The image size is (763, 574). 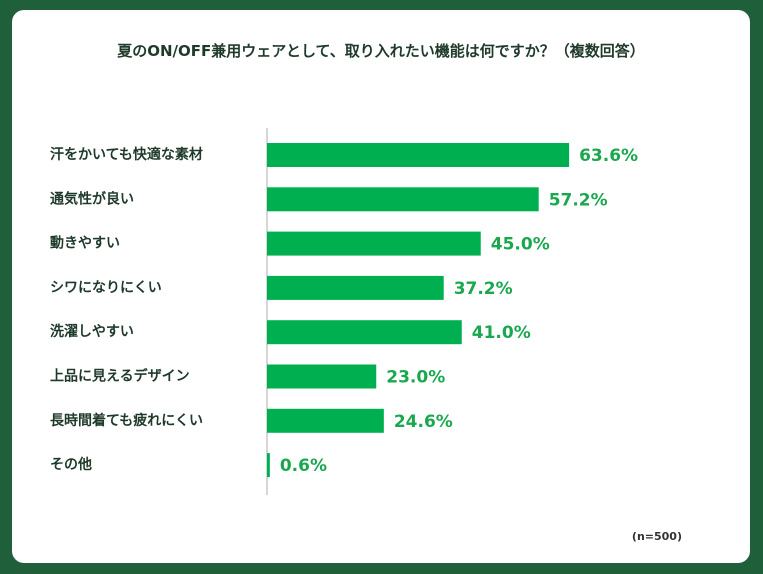 What do you see at coordinates (501, 333) in the screenshot?
I see `value-label: 41.0%` at bounding box center [501, 333].